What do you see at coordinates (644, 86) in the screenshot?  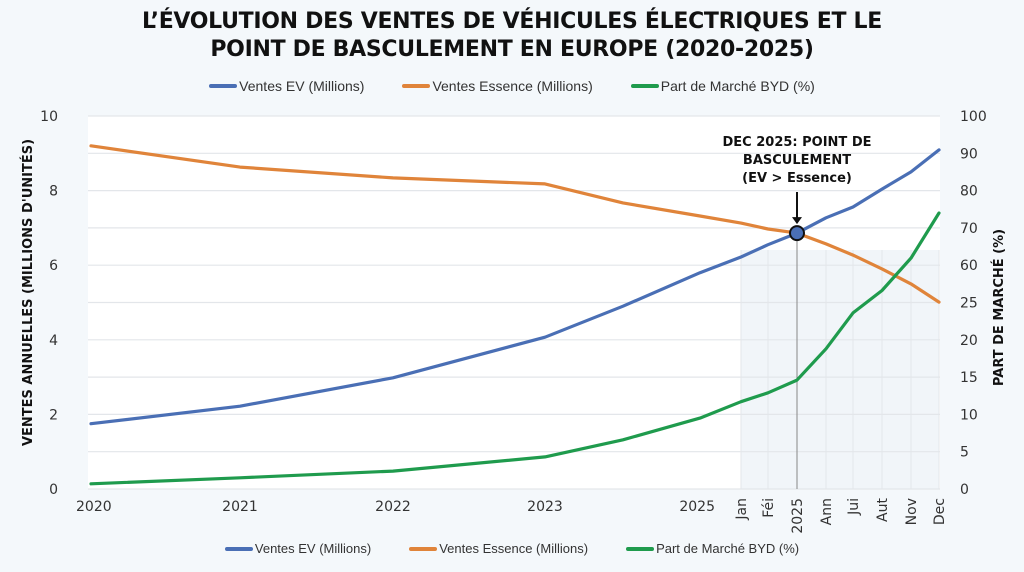 I see `legend-swatch-byd` at bounding box center [644, 86].